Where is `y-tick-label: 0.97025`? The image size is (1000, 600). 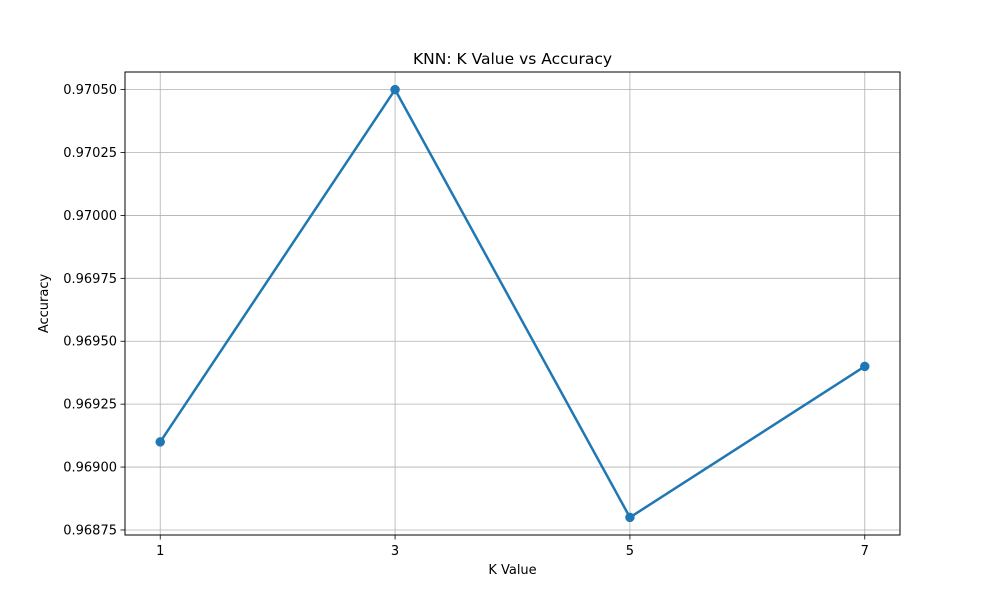
y-tick-label: 0.97025 is located at coordinates (90, 153).